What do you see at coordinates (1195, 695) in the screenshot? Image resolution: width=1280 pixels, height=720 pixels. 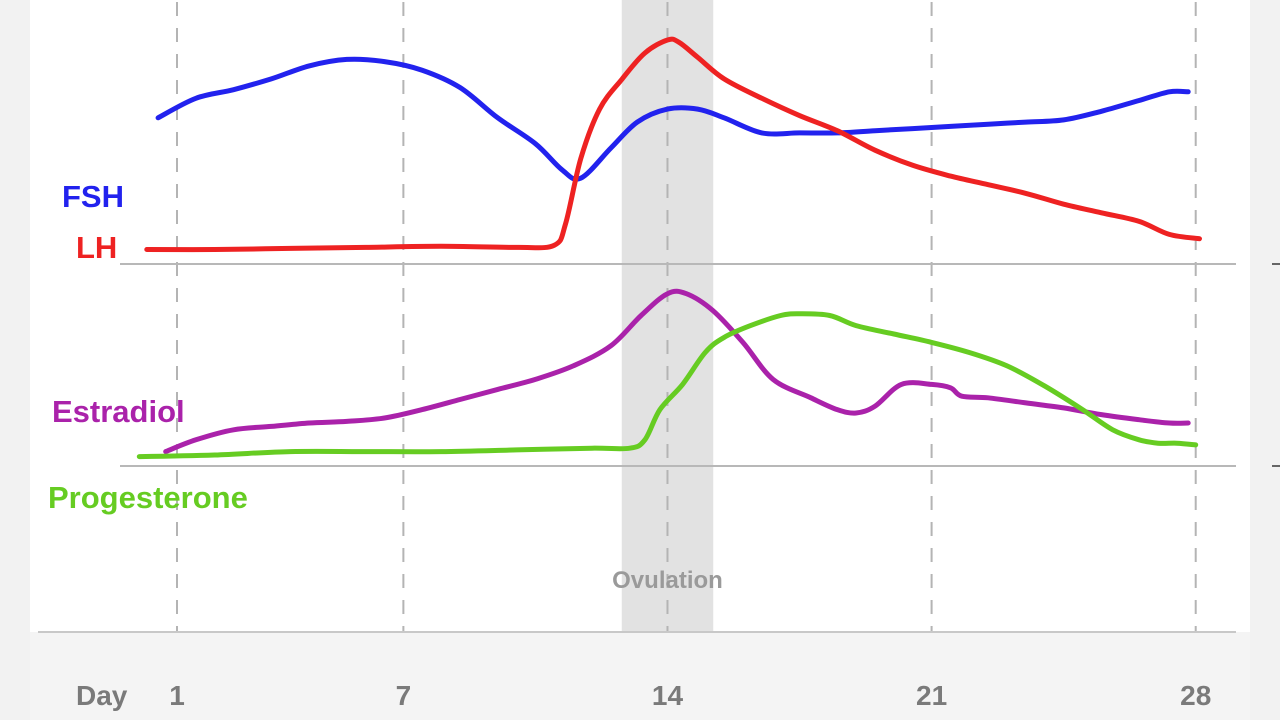 I see `x-tick-label-28: 28` at bounding box center [1195, 695].